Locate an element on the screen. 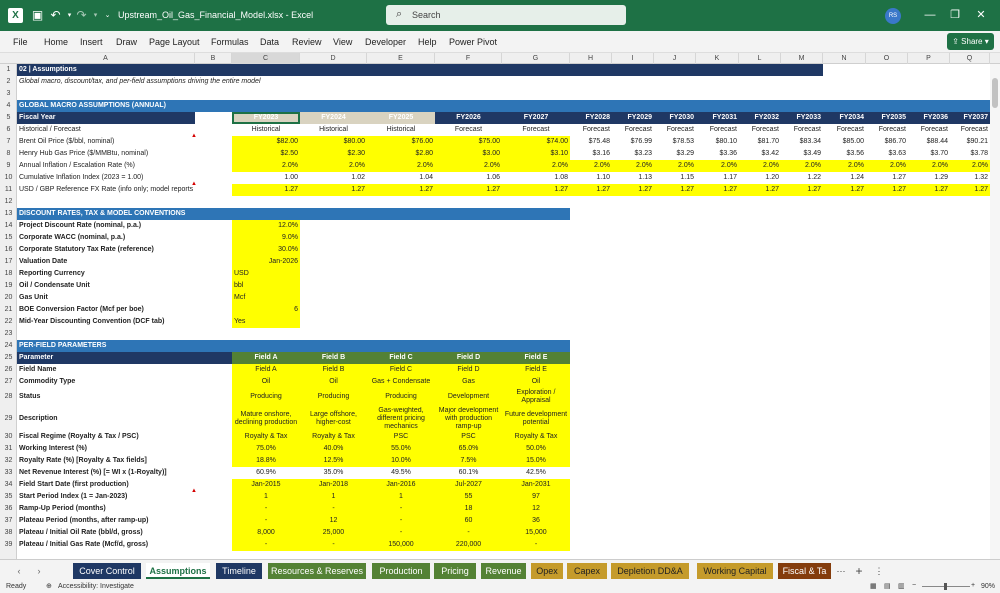 The width and height of the screenshot is (1000, 593). discount-row-label: Corporate WACC (nominal, p.a.) is located at coordinates (72, 237).